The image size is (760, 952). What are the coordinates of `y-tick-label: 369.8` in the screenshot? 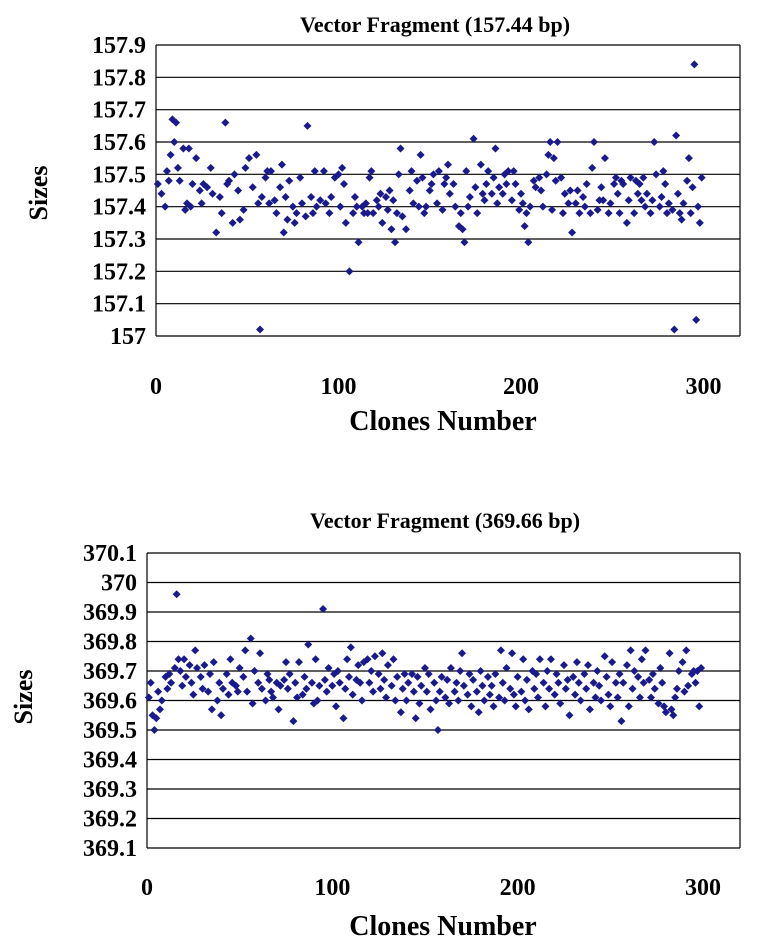 It's located at (110, 643).